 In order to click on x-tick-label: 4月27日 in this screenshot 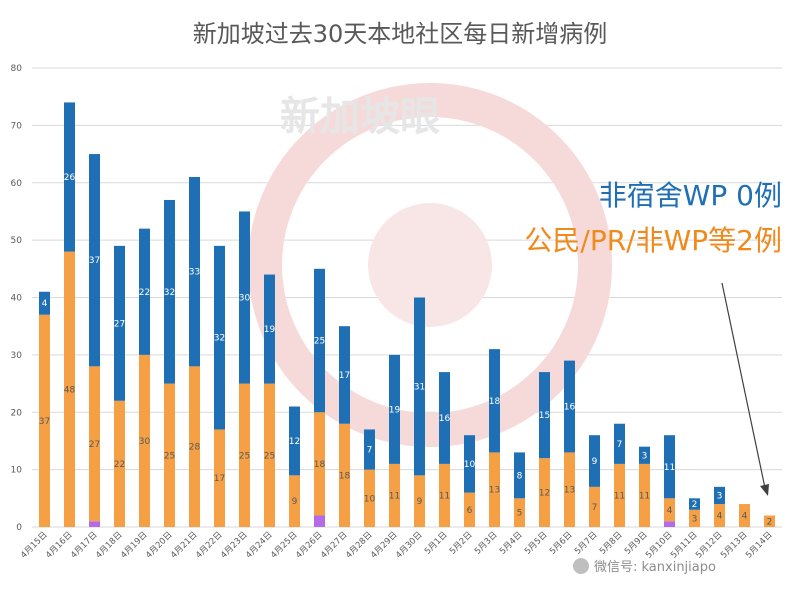, I will do `click(334, 545)`.